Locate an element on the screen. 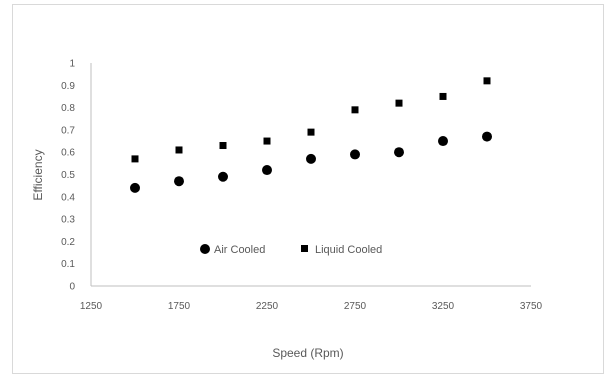 The width and height of the screenshot is (608, 377). y-axis-title: Efficiency is located at coordinates (38, 174).